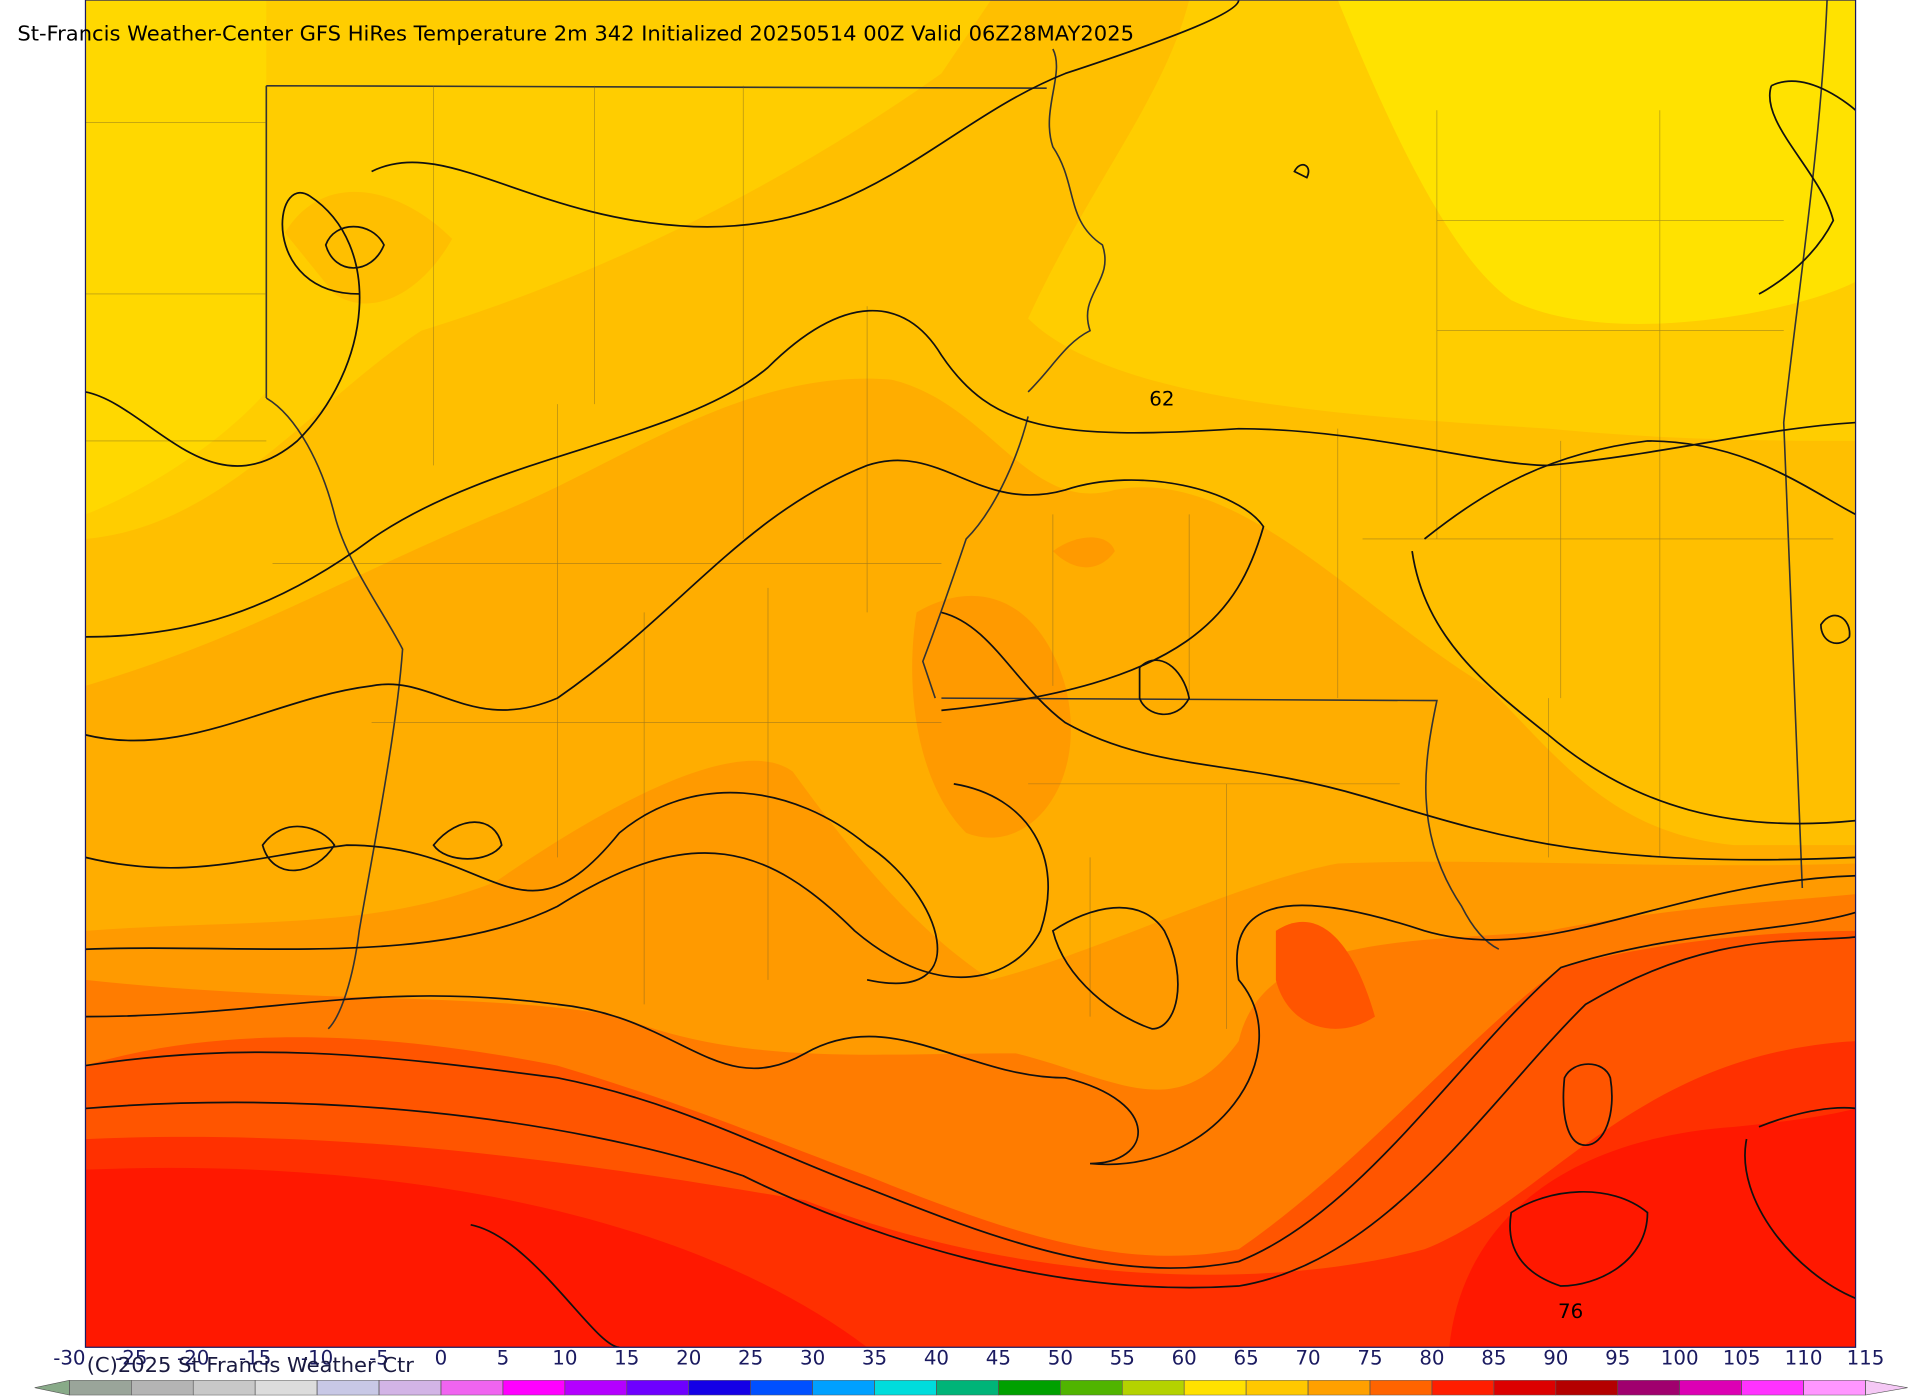  I want to click on colorbar-tick-label: 15, so click(626, 1358).